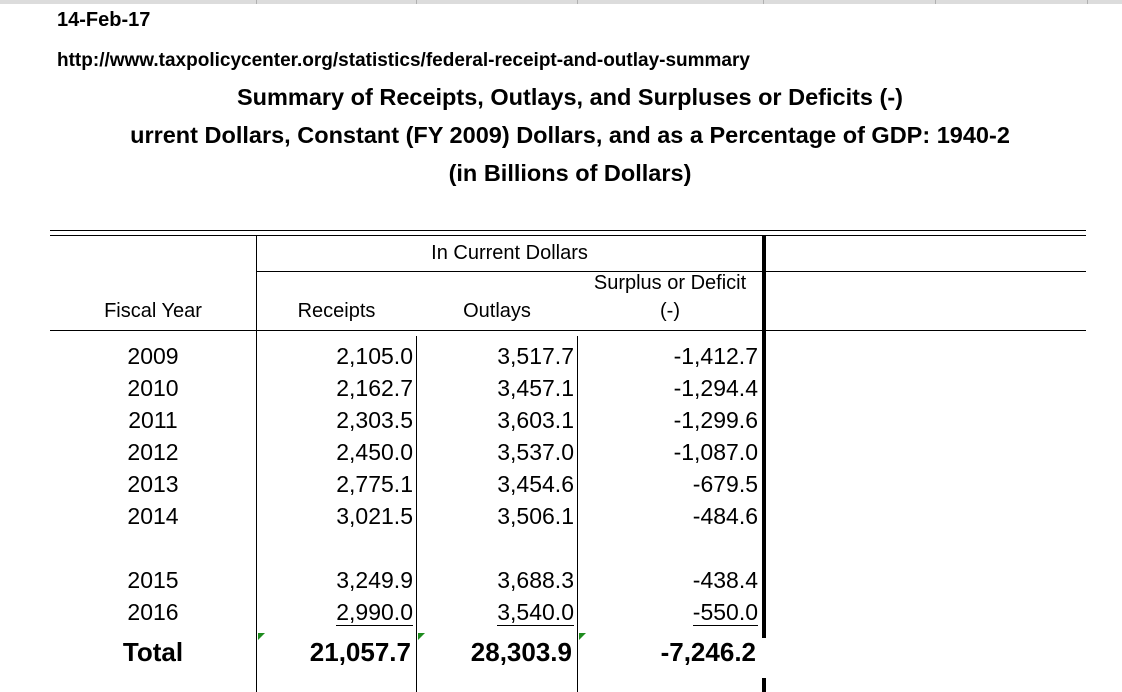 This screenshot has height=692, width=1122. I want to click on receipts-column-border, so click(416, 514).